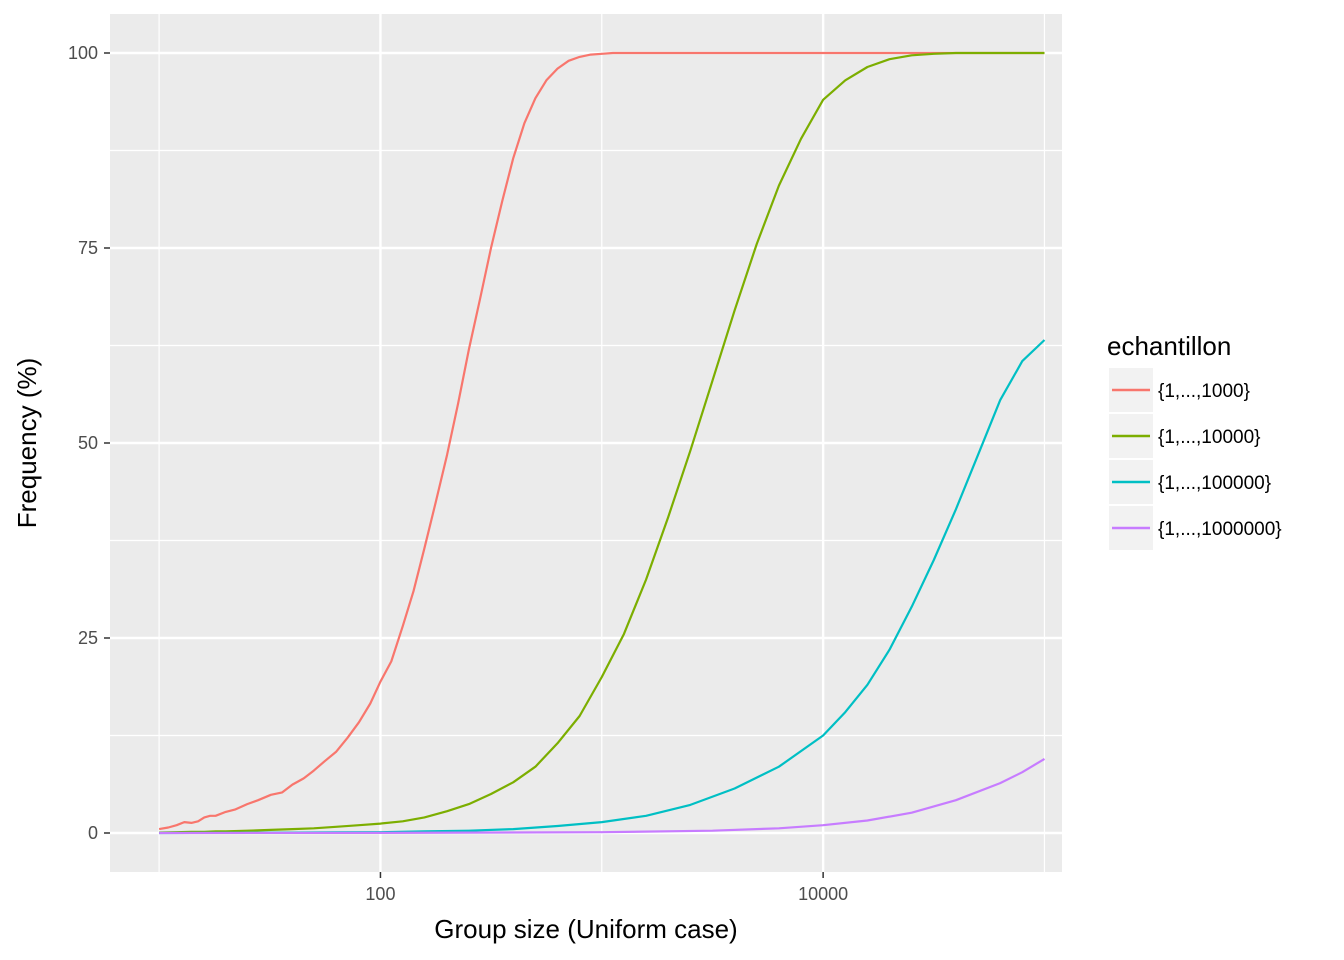 This screenshot has height=960, width=1344. Describe the element at coordinates (602, 796) in the screenshot. I see `series-line` at that location.